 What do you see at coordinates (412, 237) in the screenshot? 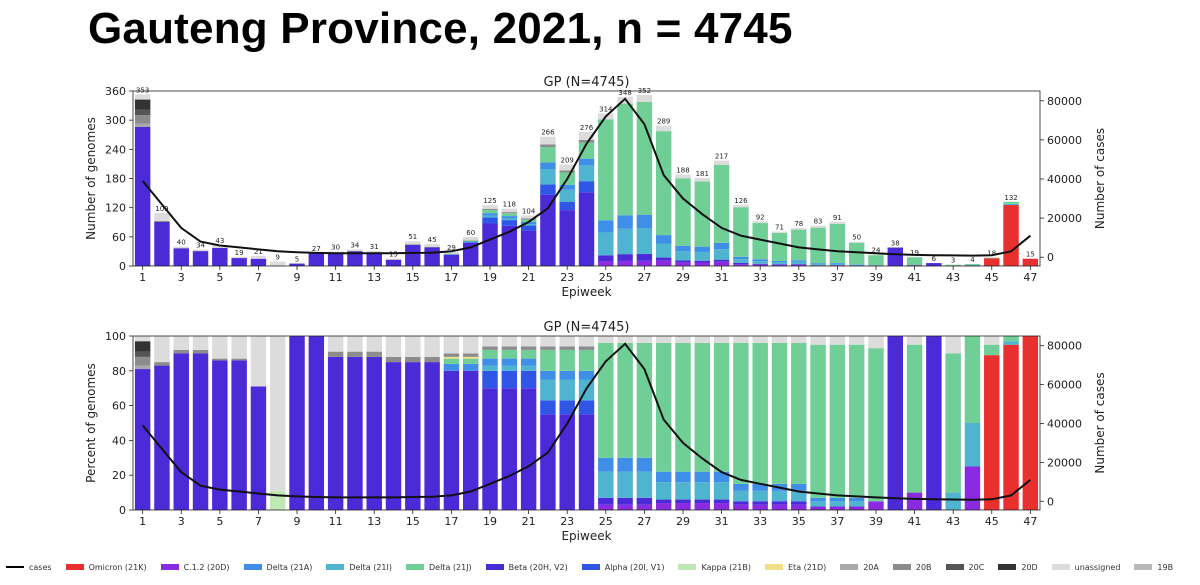
I see `bar-value-label: 51` at bounding box center [412, 237].